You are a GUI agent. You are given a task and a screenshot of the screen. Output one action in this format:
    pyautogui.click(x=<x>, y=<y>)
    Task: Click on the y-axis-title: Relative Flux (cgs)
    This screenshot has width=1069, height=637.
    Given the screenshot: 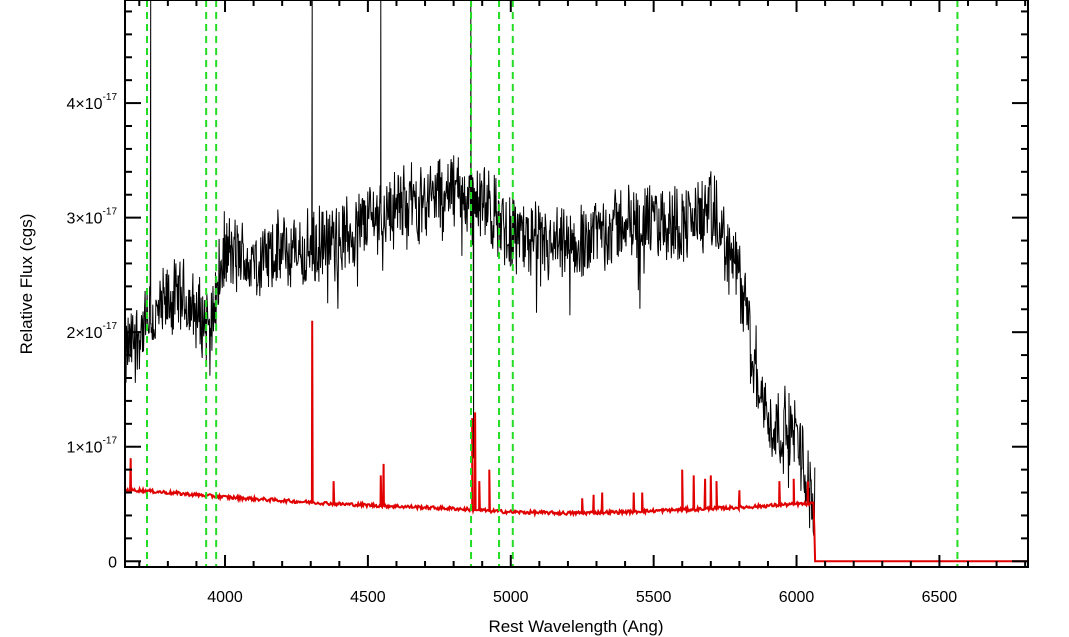 What is the action you would take?
    pyautogui.click(x=26, y=284)
    